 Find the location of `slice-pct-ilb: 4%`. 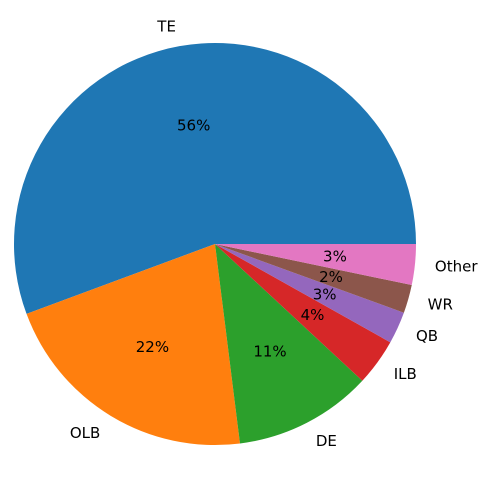

slice-pct-ilb: 4% is located at coordinates (313, 315).